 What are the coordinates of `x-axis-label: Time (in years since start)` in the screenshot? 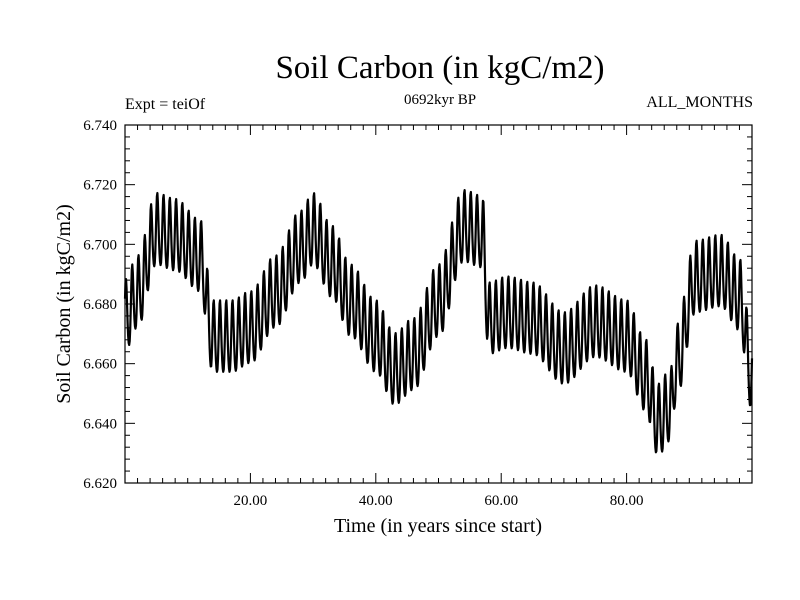 It's located at (438, 526).